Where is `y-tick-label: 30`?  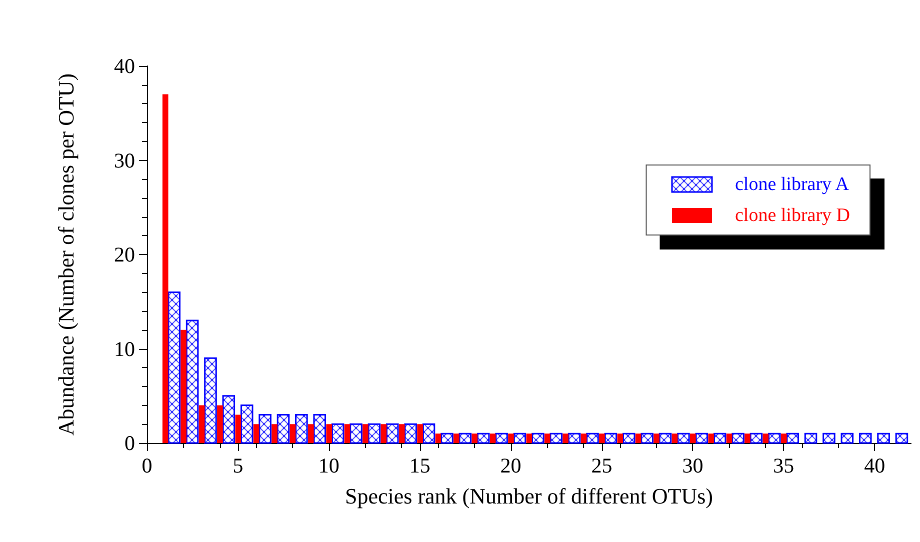 y-tick-label: 30 is located at coordinates (124, 160).